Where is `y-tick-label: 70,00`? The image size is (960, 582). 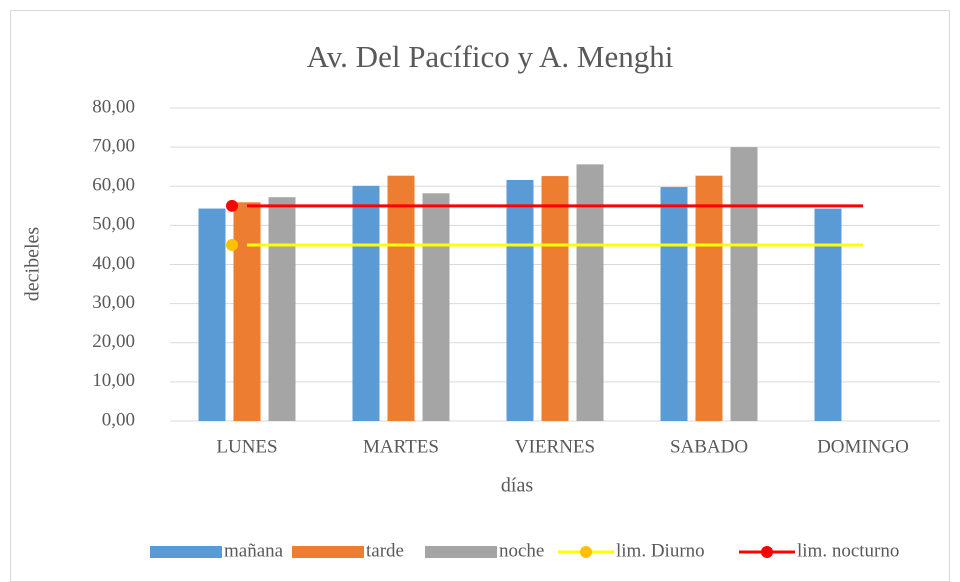
y-tick-label: 70,00 is located at coordinates (113, 145).